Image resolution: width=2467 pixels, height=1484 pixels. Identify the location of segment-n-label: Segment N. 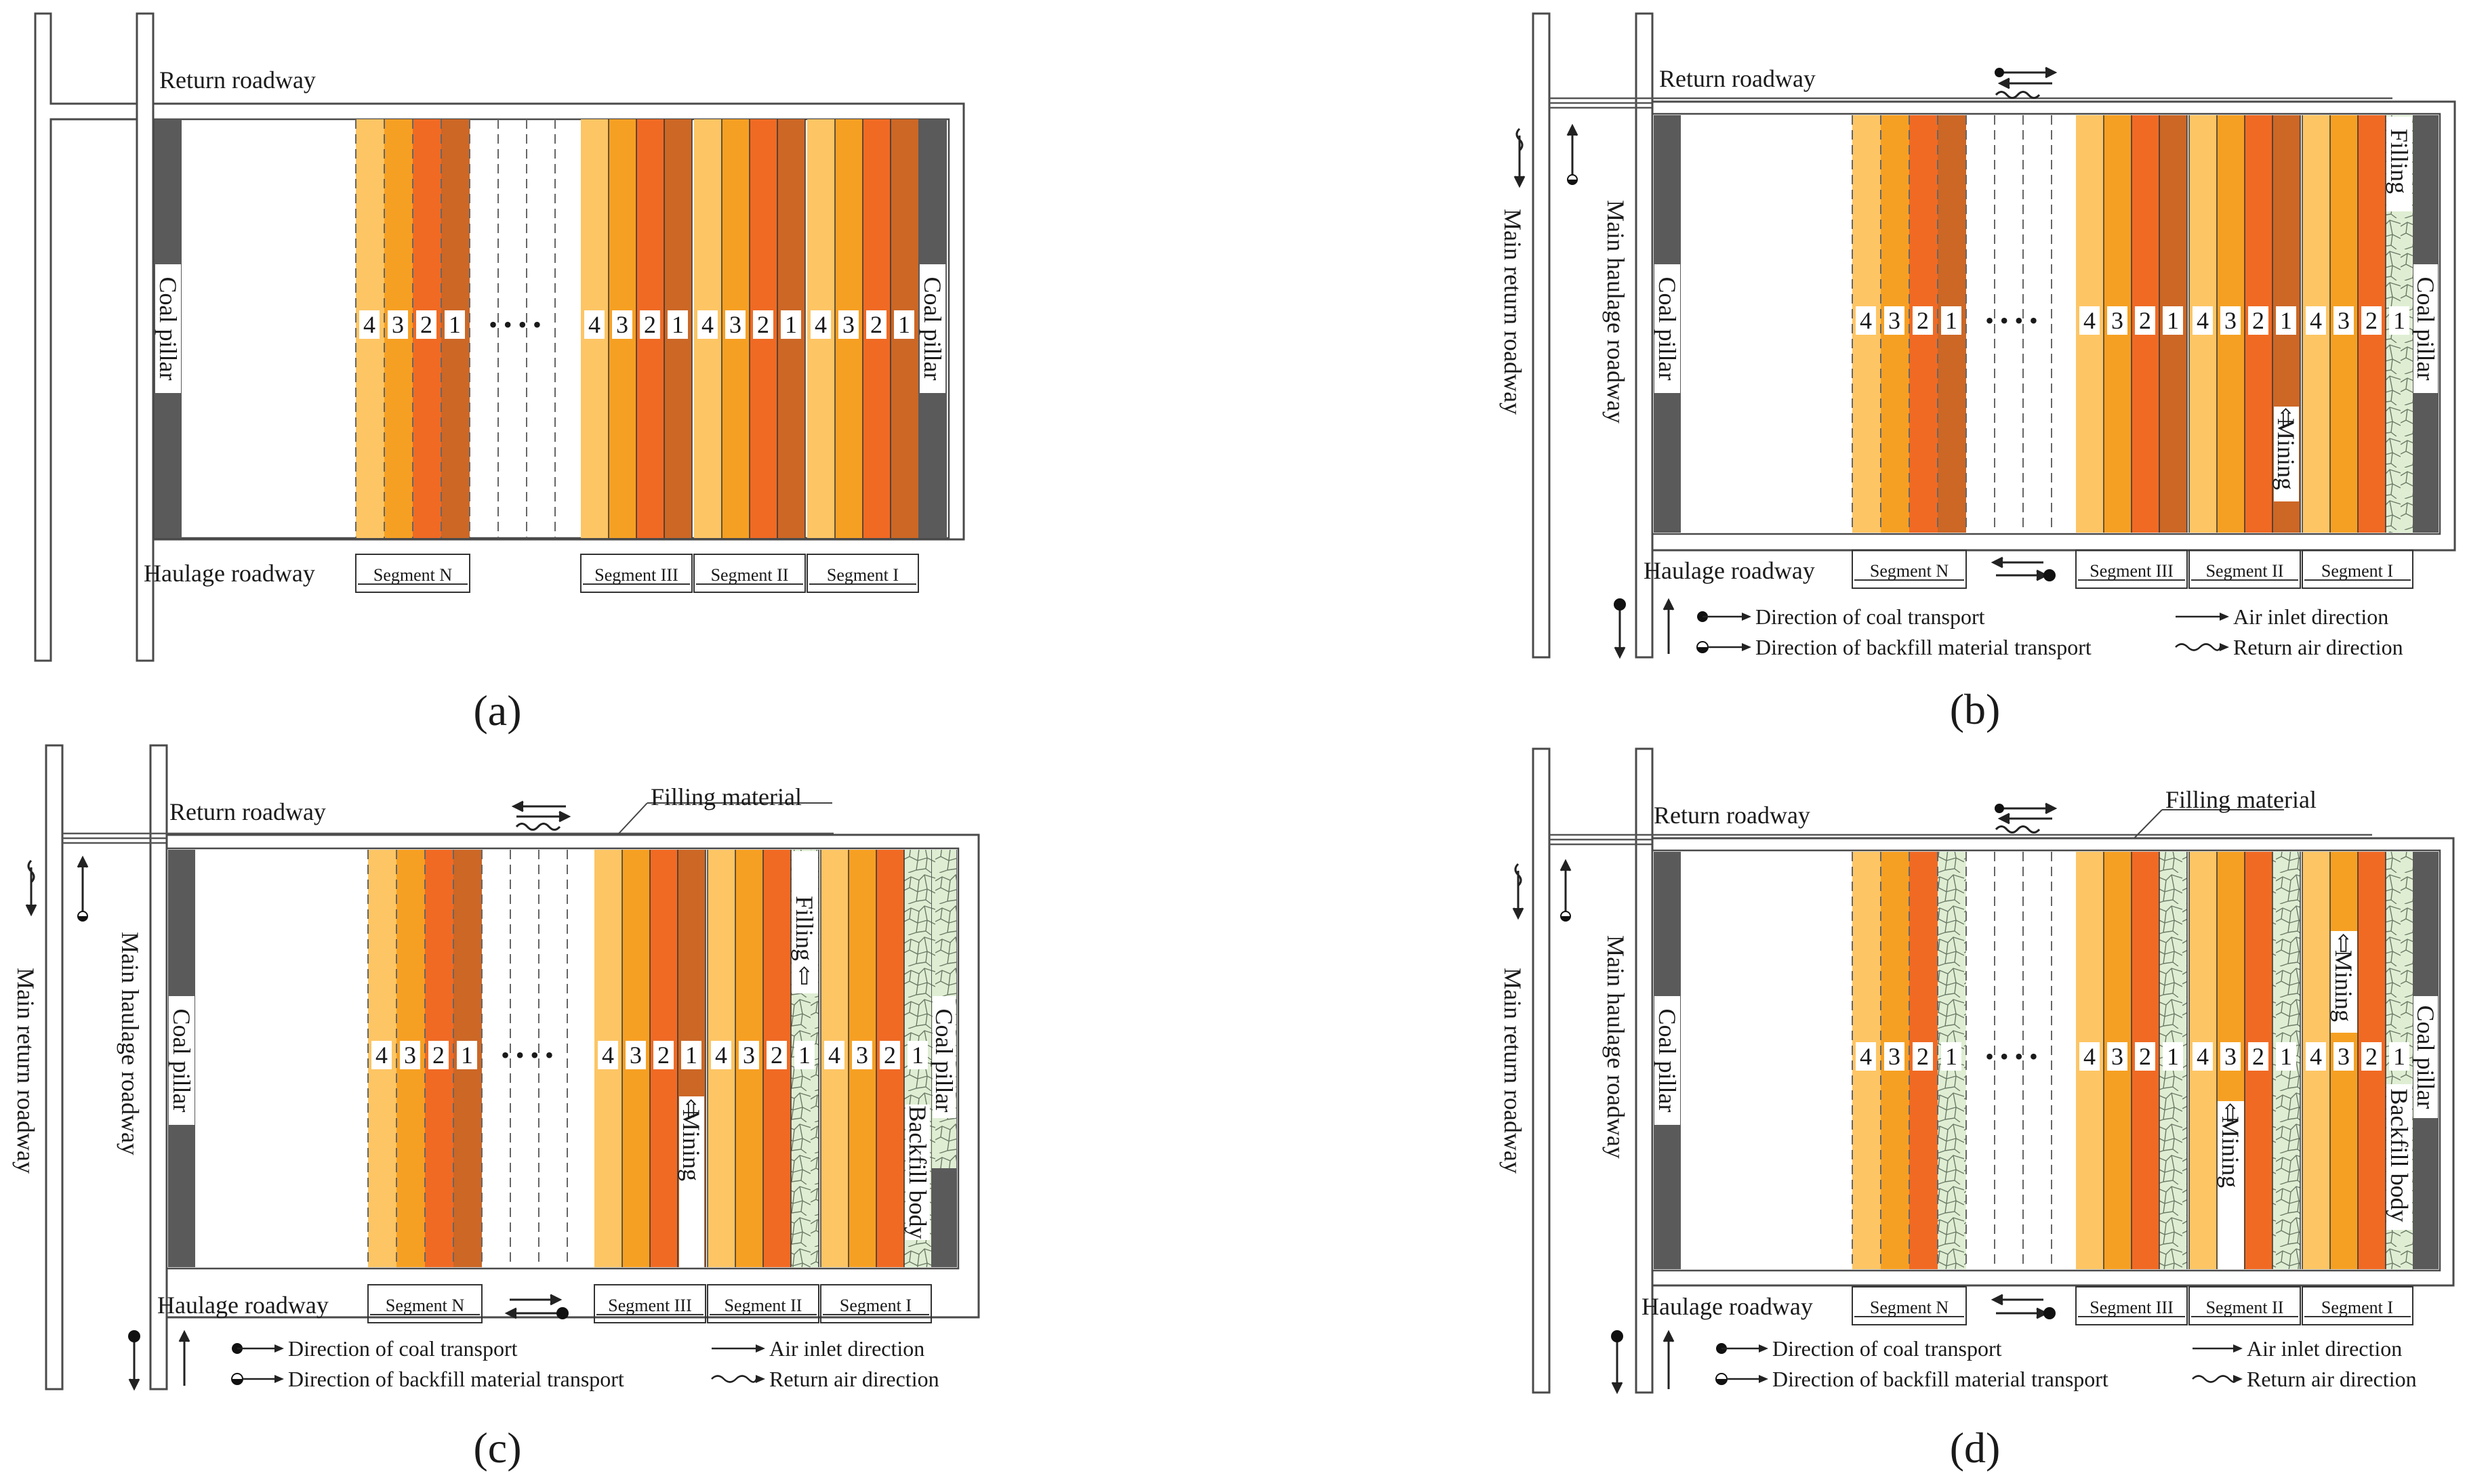
(425, 1305).